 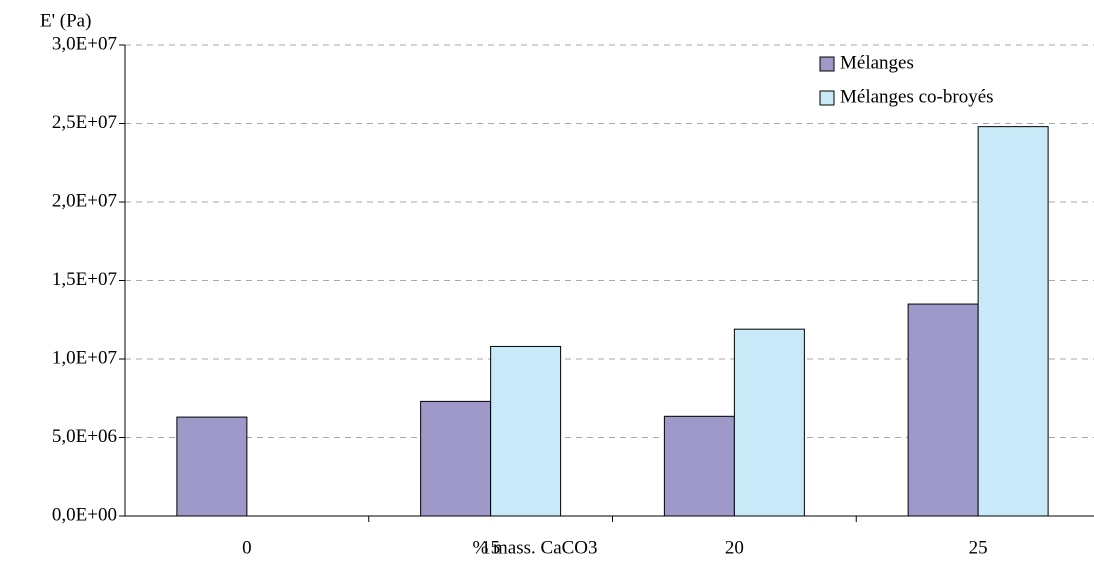 What do you see at coordinates (84, 436) in the screenshot?
I see `y-tick-label: 5,0E+06` at bounding box center [84, 436].